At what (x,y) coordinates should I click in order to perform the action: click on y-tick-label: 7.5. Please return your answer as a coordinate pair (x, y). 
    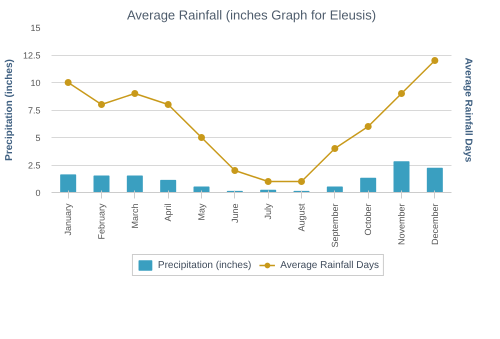
    Looking at the image, I should click on (34, 111).